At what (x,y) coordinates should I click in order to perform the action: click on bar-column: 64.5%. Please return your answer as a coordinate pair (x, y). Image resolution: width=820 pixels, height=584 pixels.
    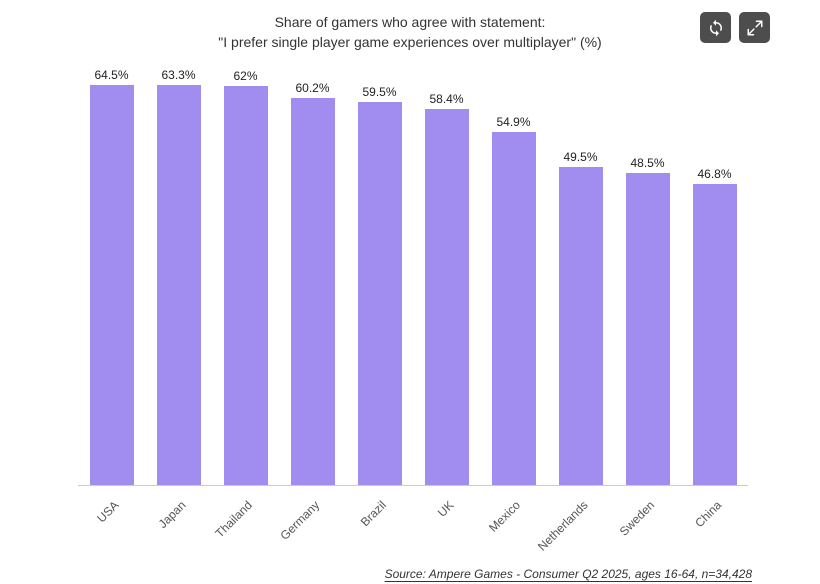
    Looking at the image, I should click on (111, 276).